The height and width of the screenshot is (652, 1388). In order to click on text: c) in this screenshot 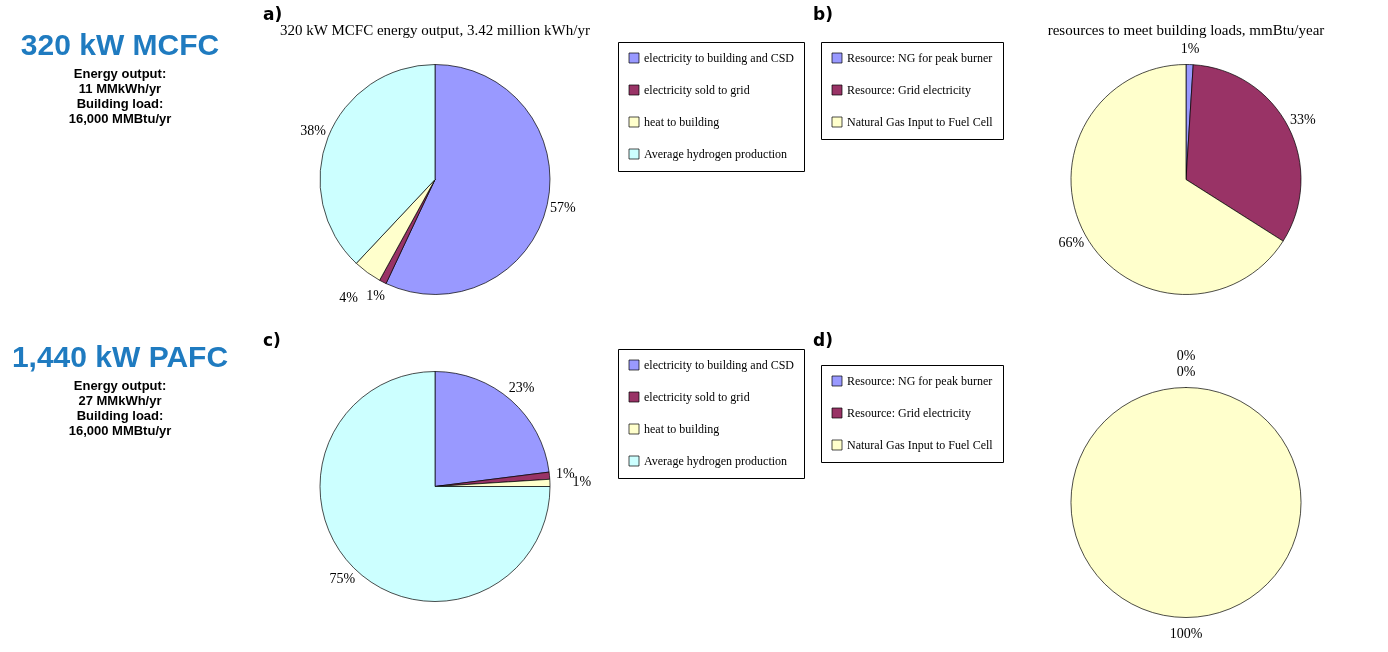, I will do `click(272, 340)`.